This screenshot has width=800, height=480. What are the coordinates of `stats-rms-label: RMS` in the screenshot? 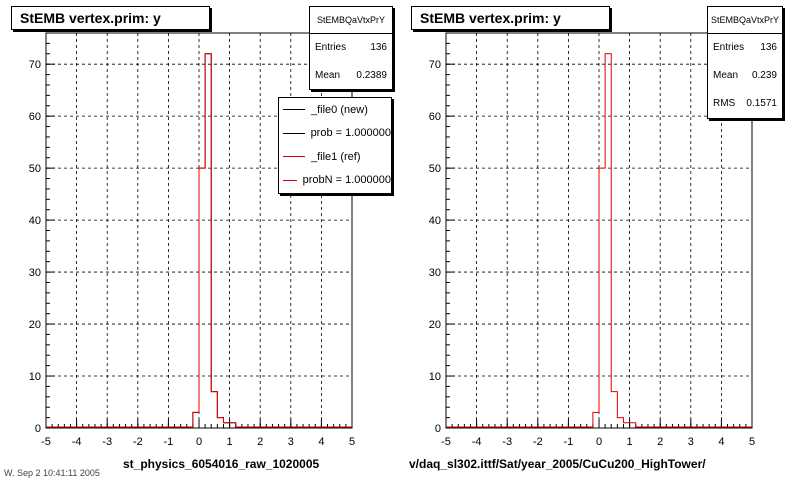 It's located at (724, 103).